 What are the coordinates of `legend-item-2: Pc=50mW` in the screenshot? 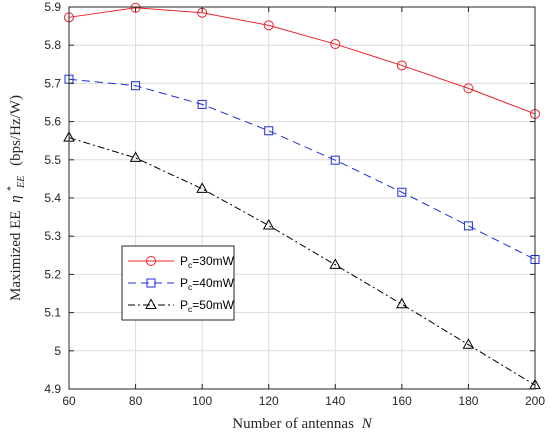 It's located at (181, 306).